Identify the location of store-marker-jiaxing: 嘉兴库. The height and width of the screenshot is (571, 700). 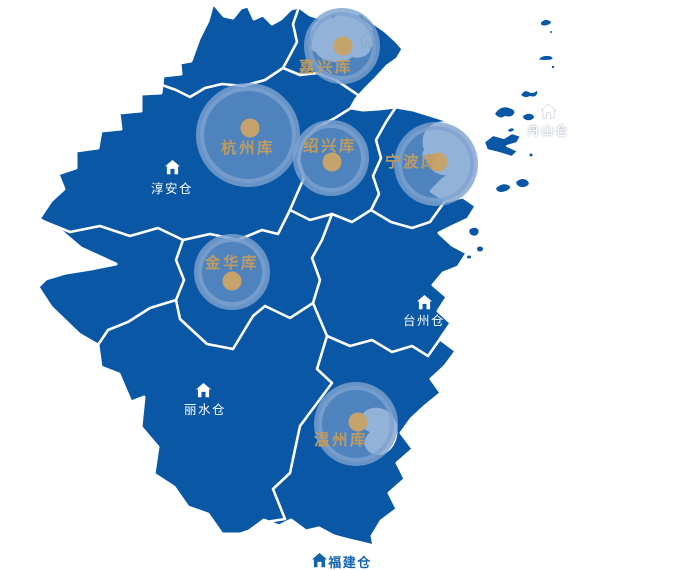
(339, 46).